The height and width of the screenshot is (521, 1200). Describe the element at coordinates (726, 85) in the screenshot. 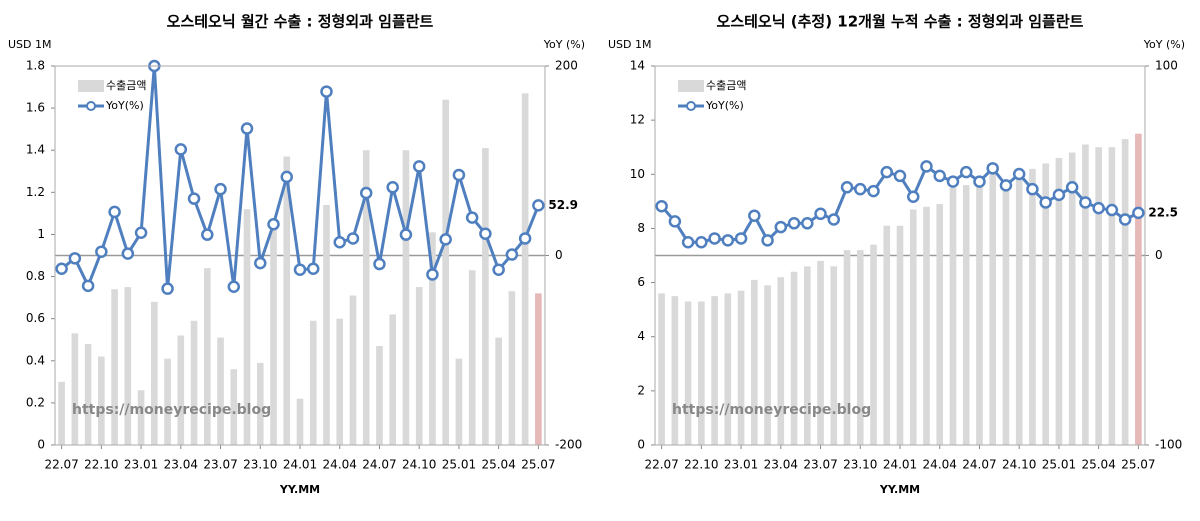

I see `legend-label: 수출금액` at that location.